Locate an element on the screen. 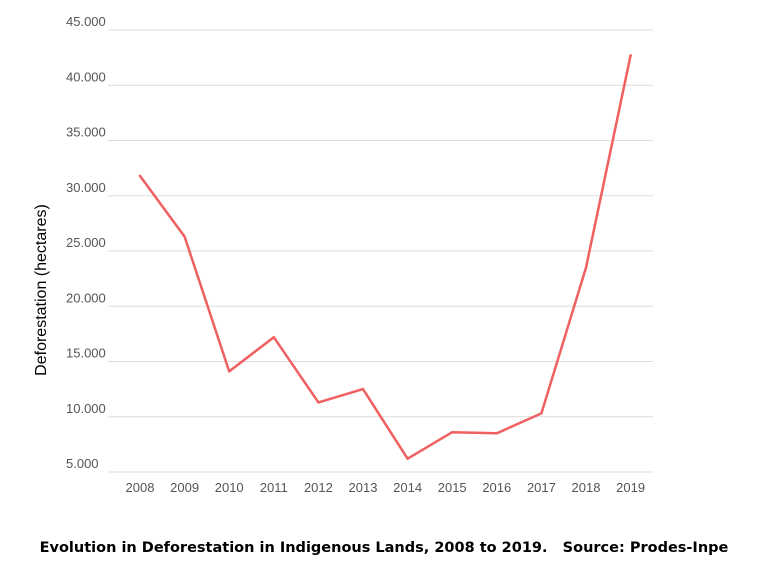 The width and height of the screenshot is (768, 575). y-tick-label: 45.000 is located at coordinates (86, 21).